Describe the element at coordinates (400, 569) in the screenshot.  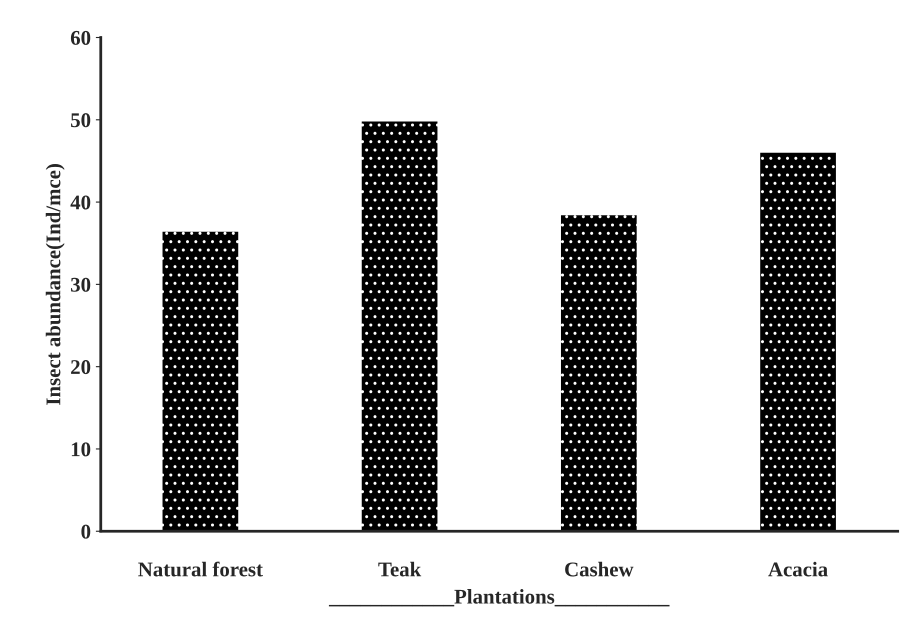
I see `x-tick-label: Teak` at that location.